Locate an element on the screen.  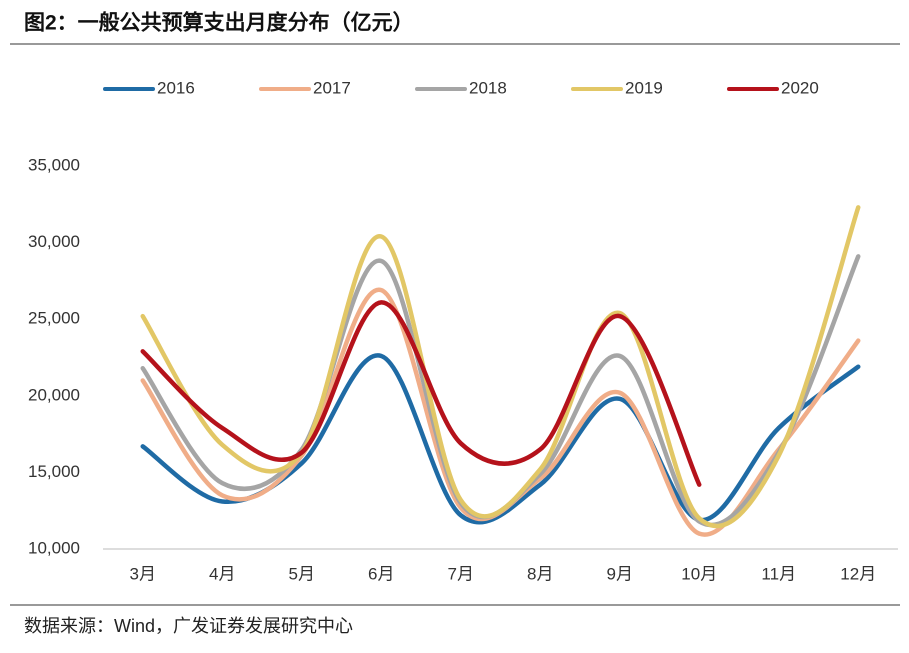
y-tick-label: 10,000 is located at coordinates (54, 547).